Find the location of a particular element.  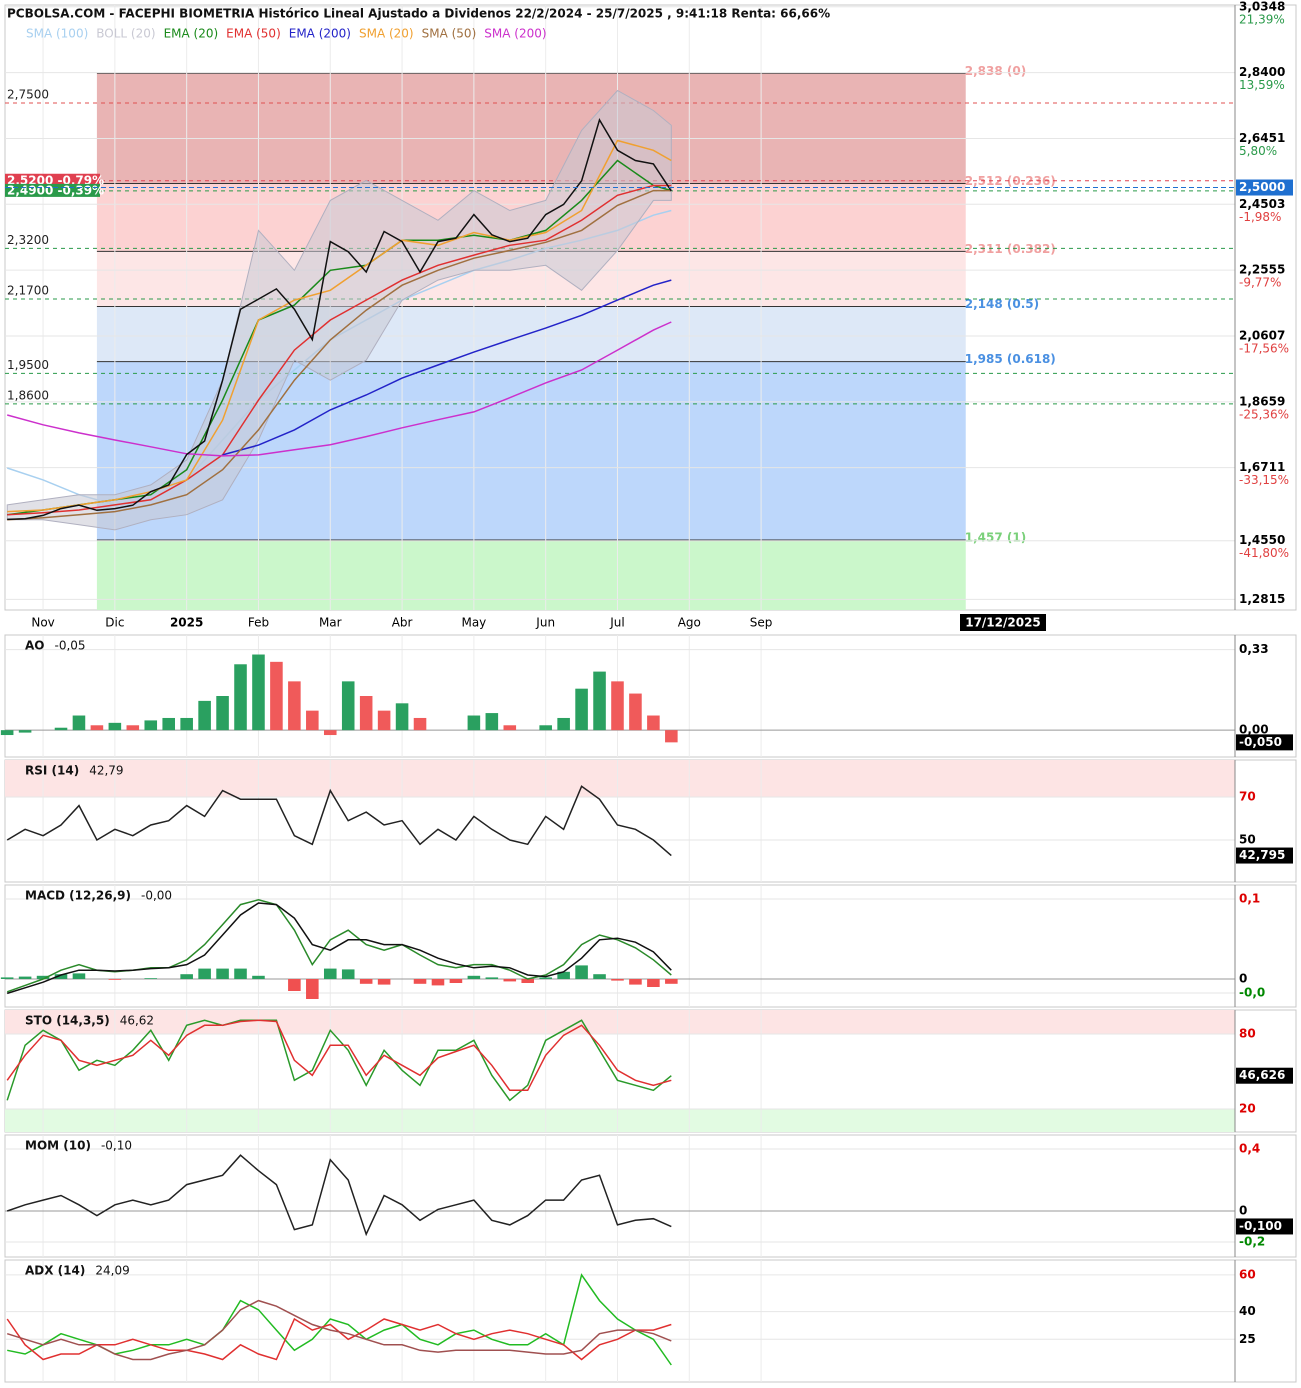

pct-label: -33,15% is located at coordinates (1264, 480).